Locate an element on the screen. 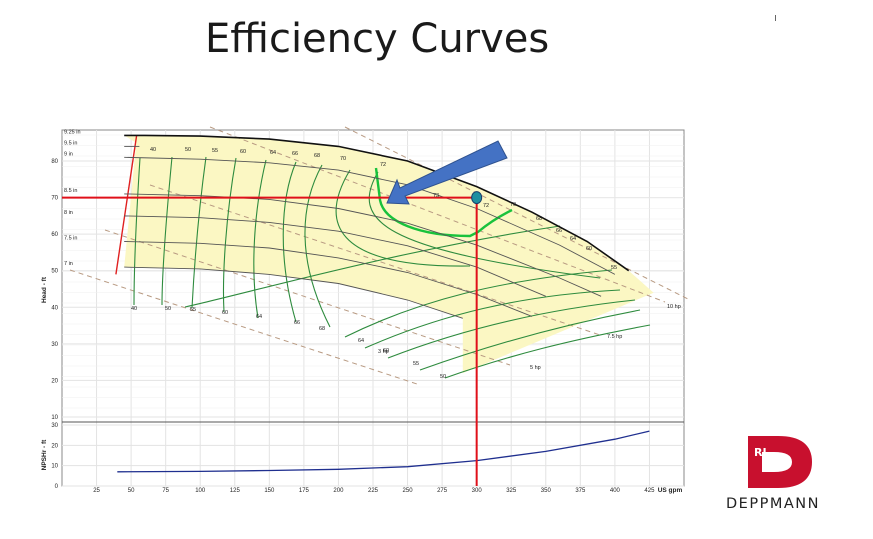 Image resolution: width=873 pixels, height=539 pixels. callout-arrow-group is located at coordinates (447, 172).